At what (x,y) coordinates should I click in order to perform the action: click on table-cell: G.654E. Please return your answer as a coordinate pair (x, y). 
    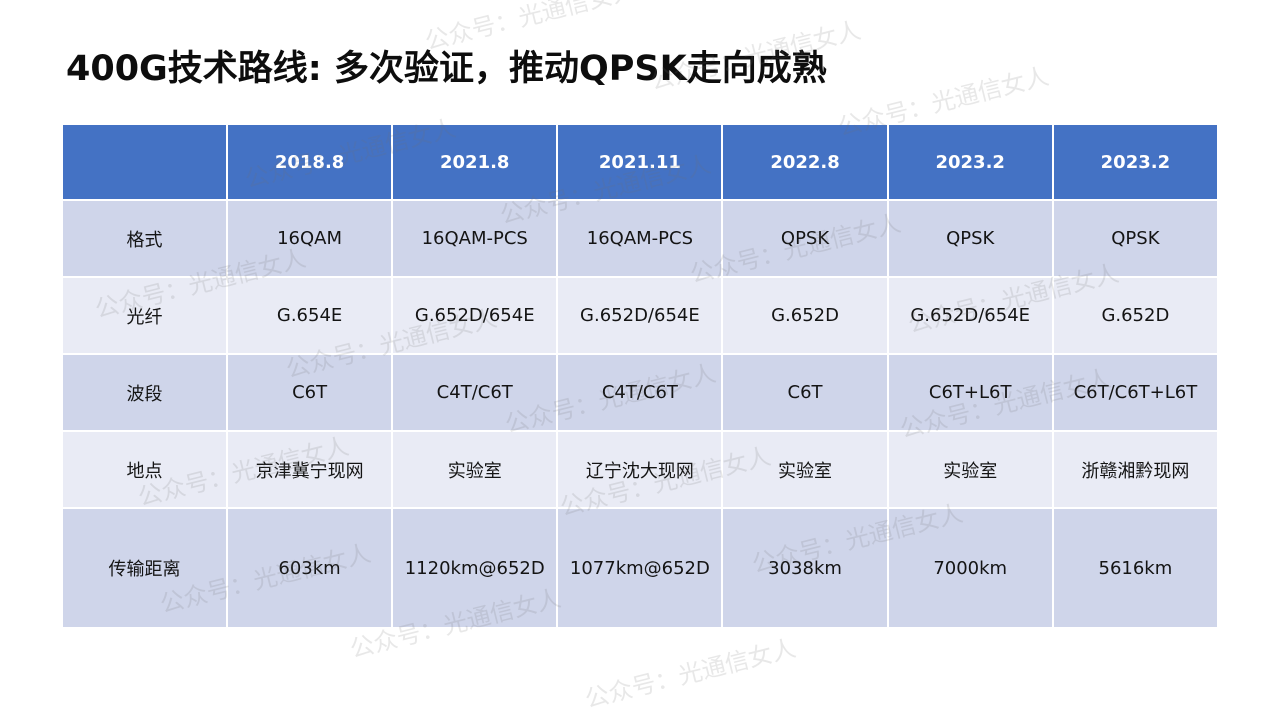
    Looking at the image, I should click on (309, 315).